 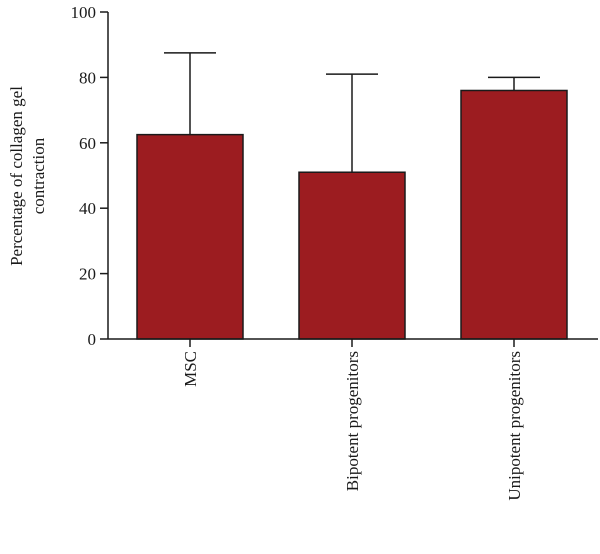 I want to click on y-tick-label-2: 40, so click(x=87, y=208).